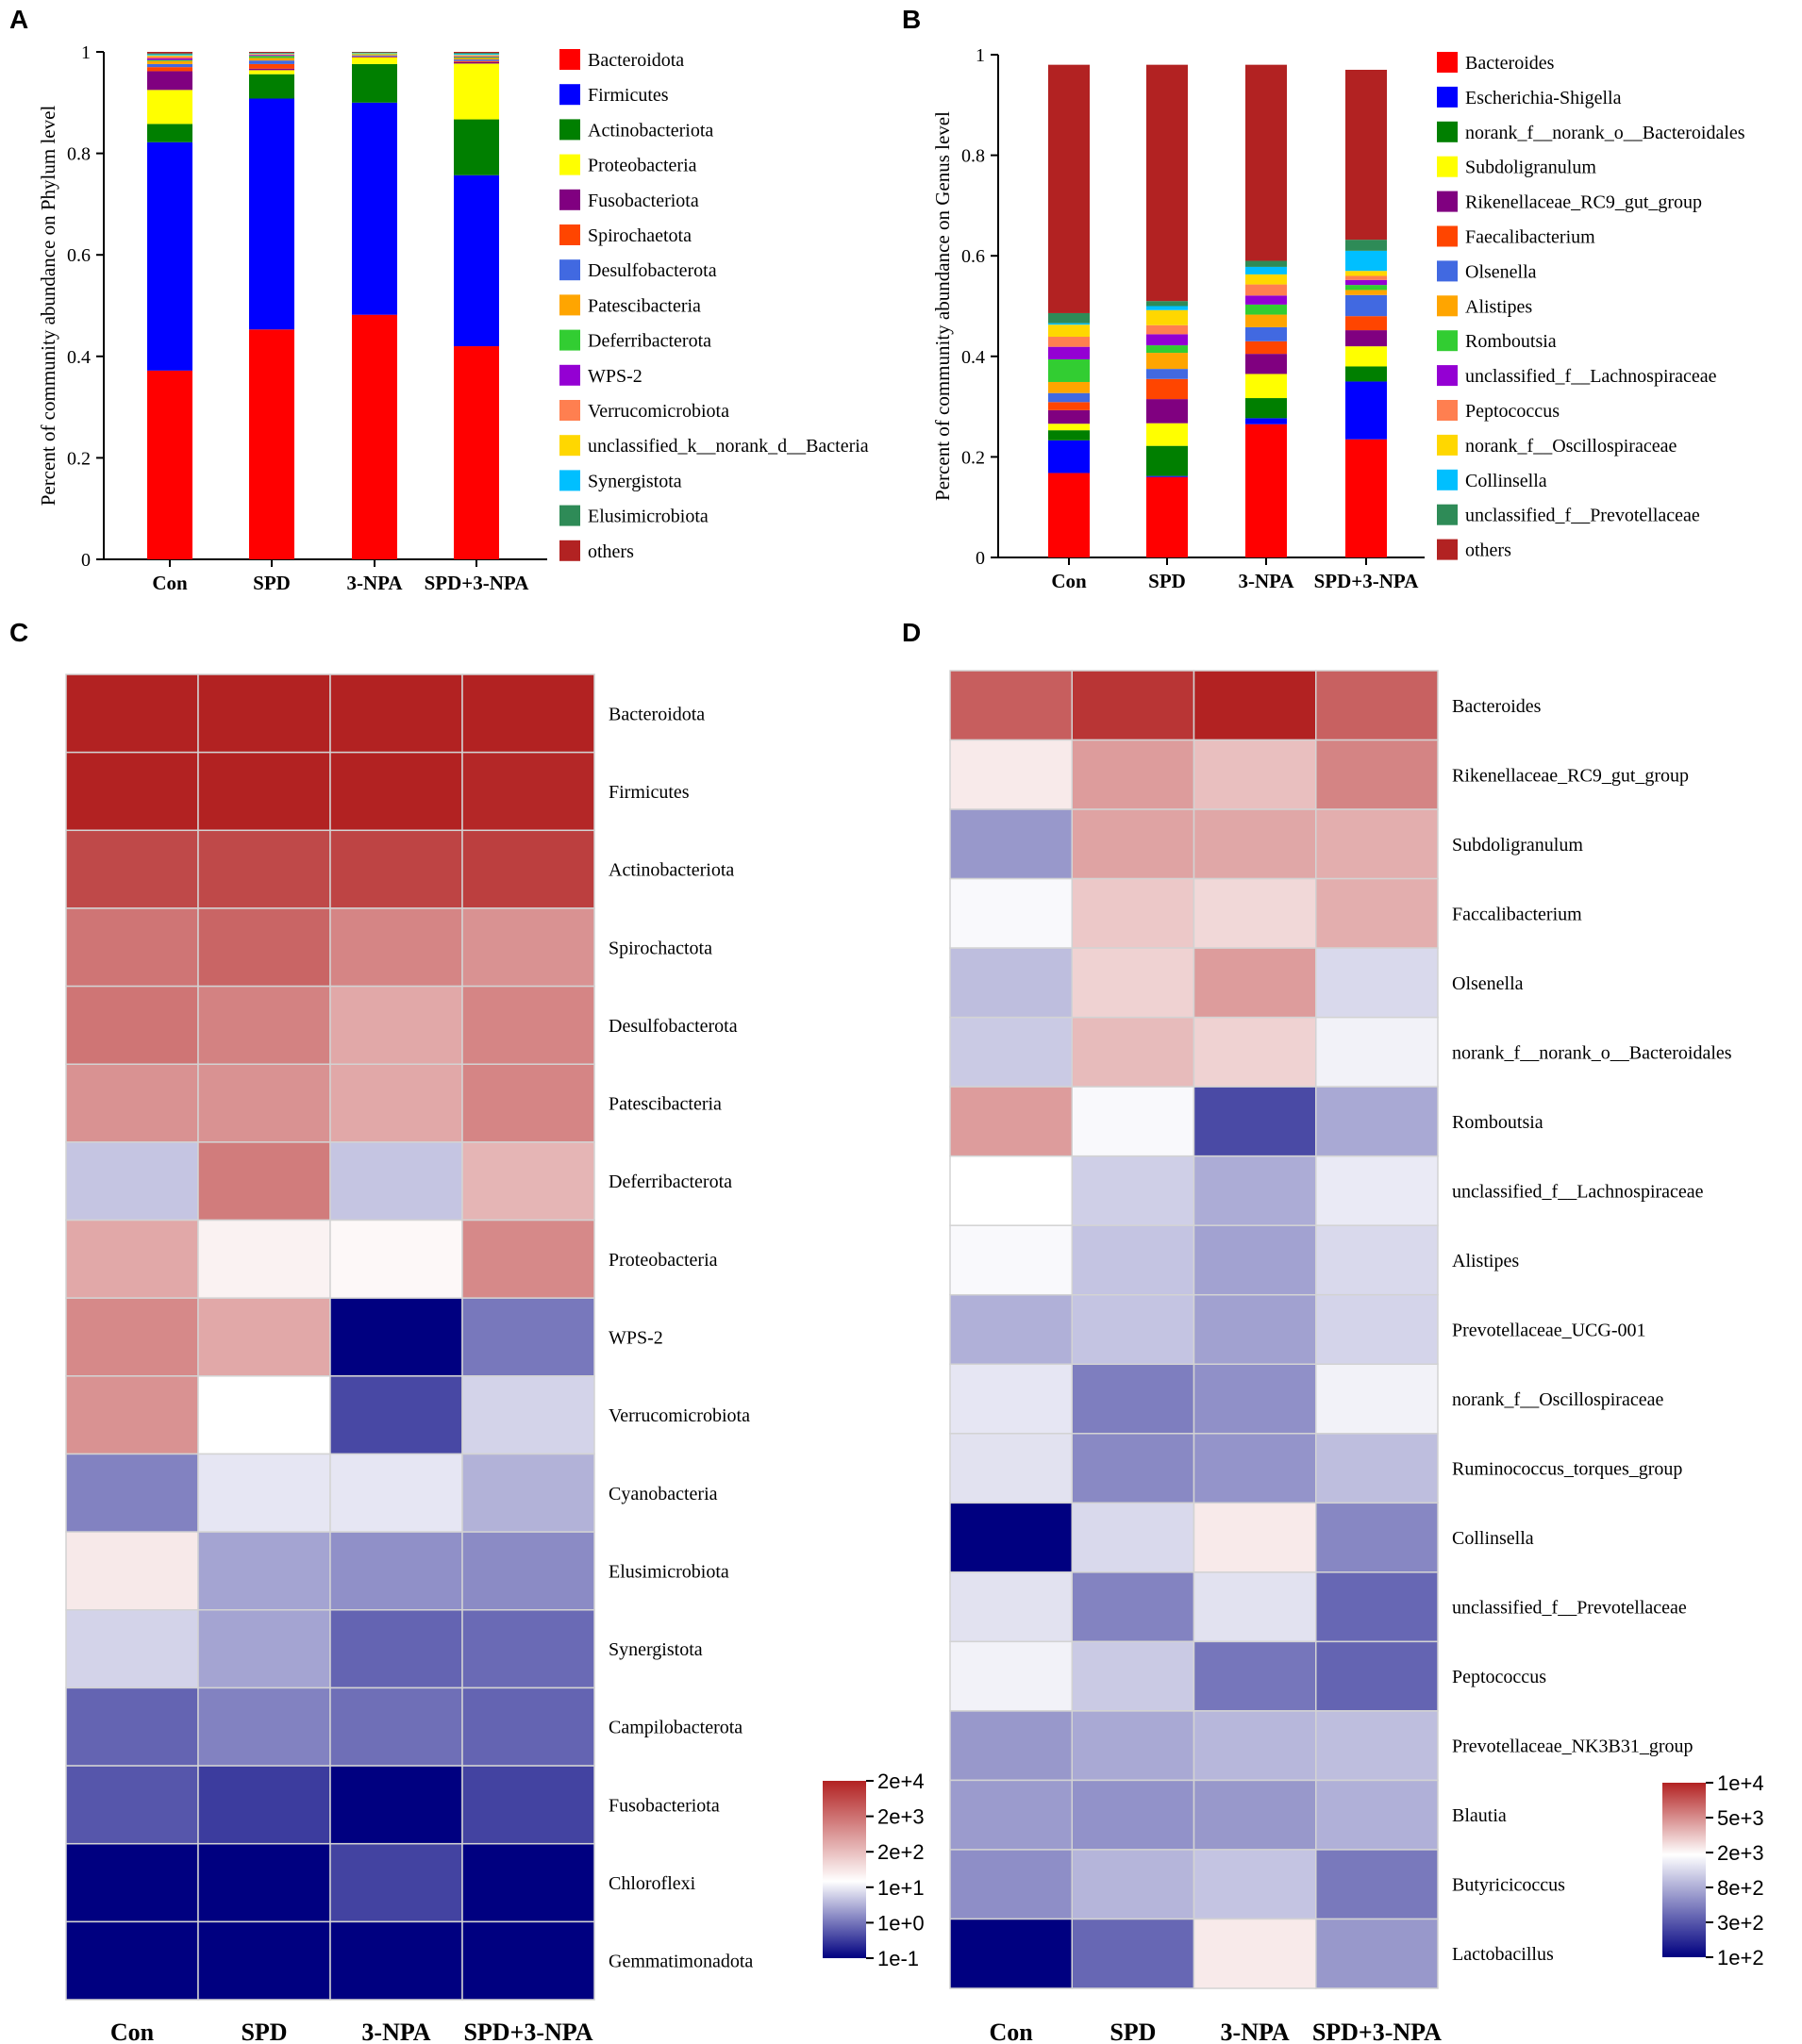 This screenshot has width=1802, height=2044. I want to click on heatmap-cell-firmicutes-spd-3-npa, so click(528, 791).